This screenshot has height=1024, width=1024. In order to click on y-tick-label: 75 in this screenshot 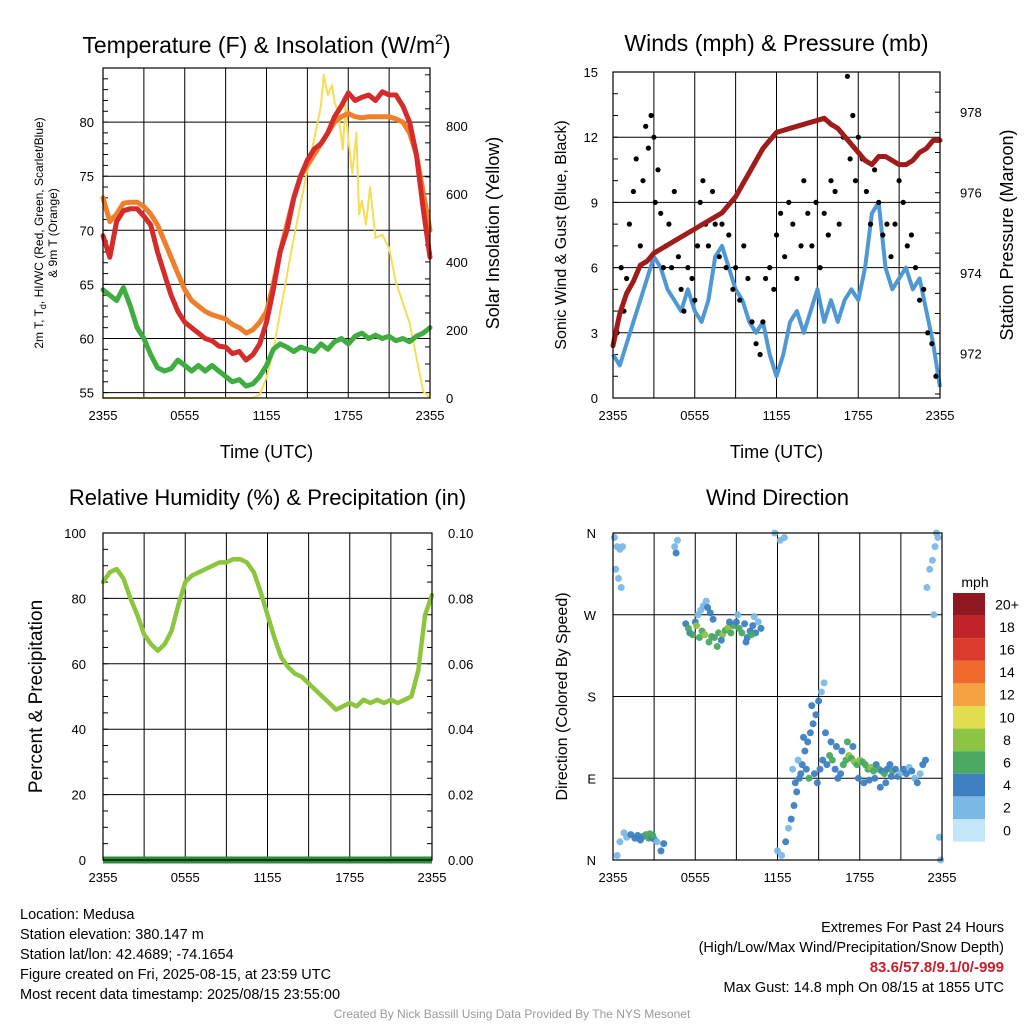, I will do `click(87, 176)`.